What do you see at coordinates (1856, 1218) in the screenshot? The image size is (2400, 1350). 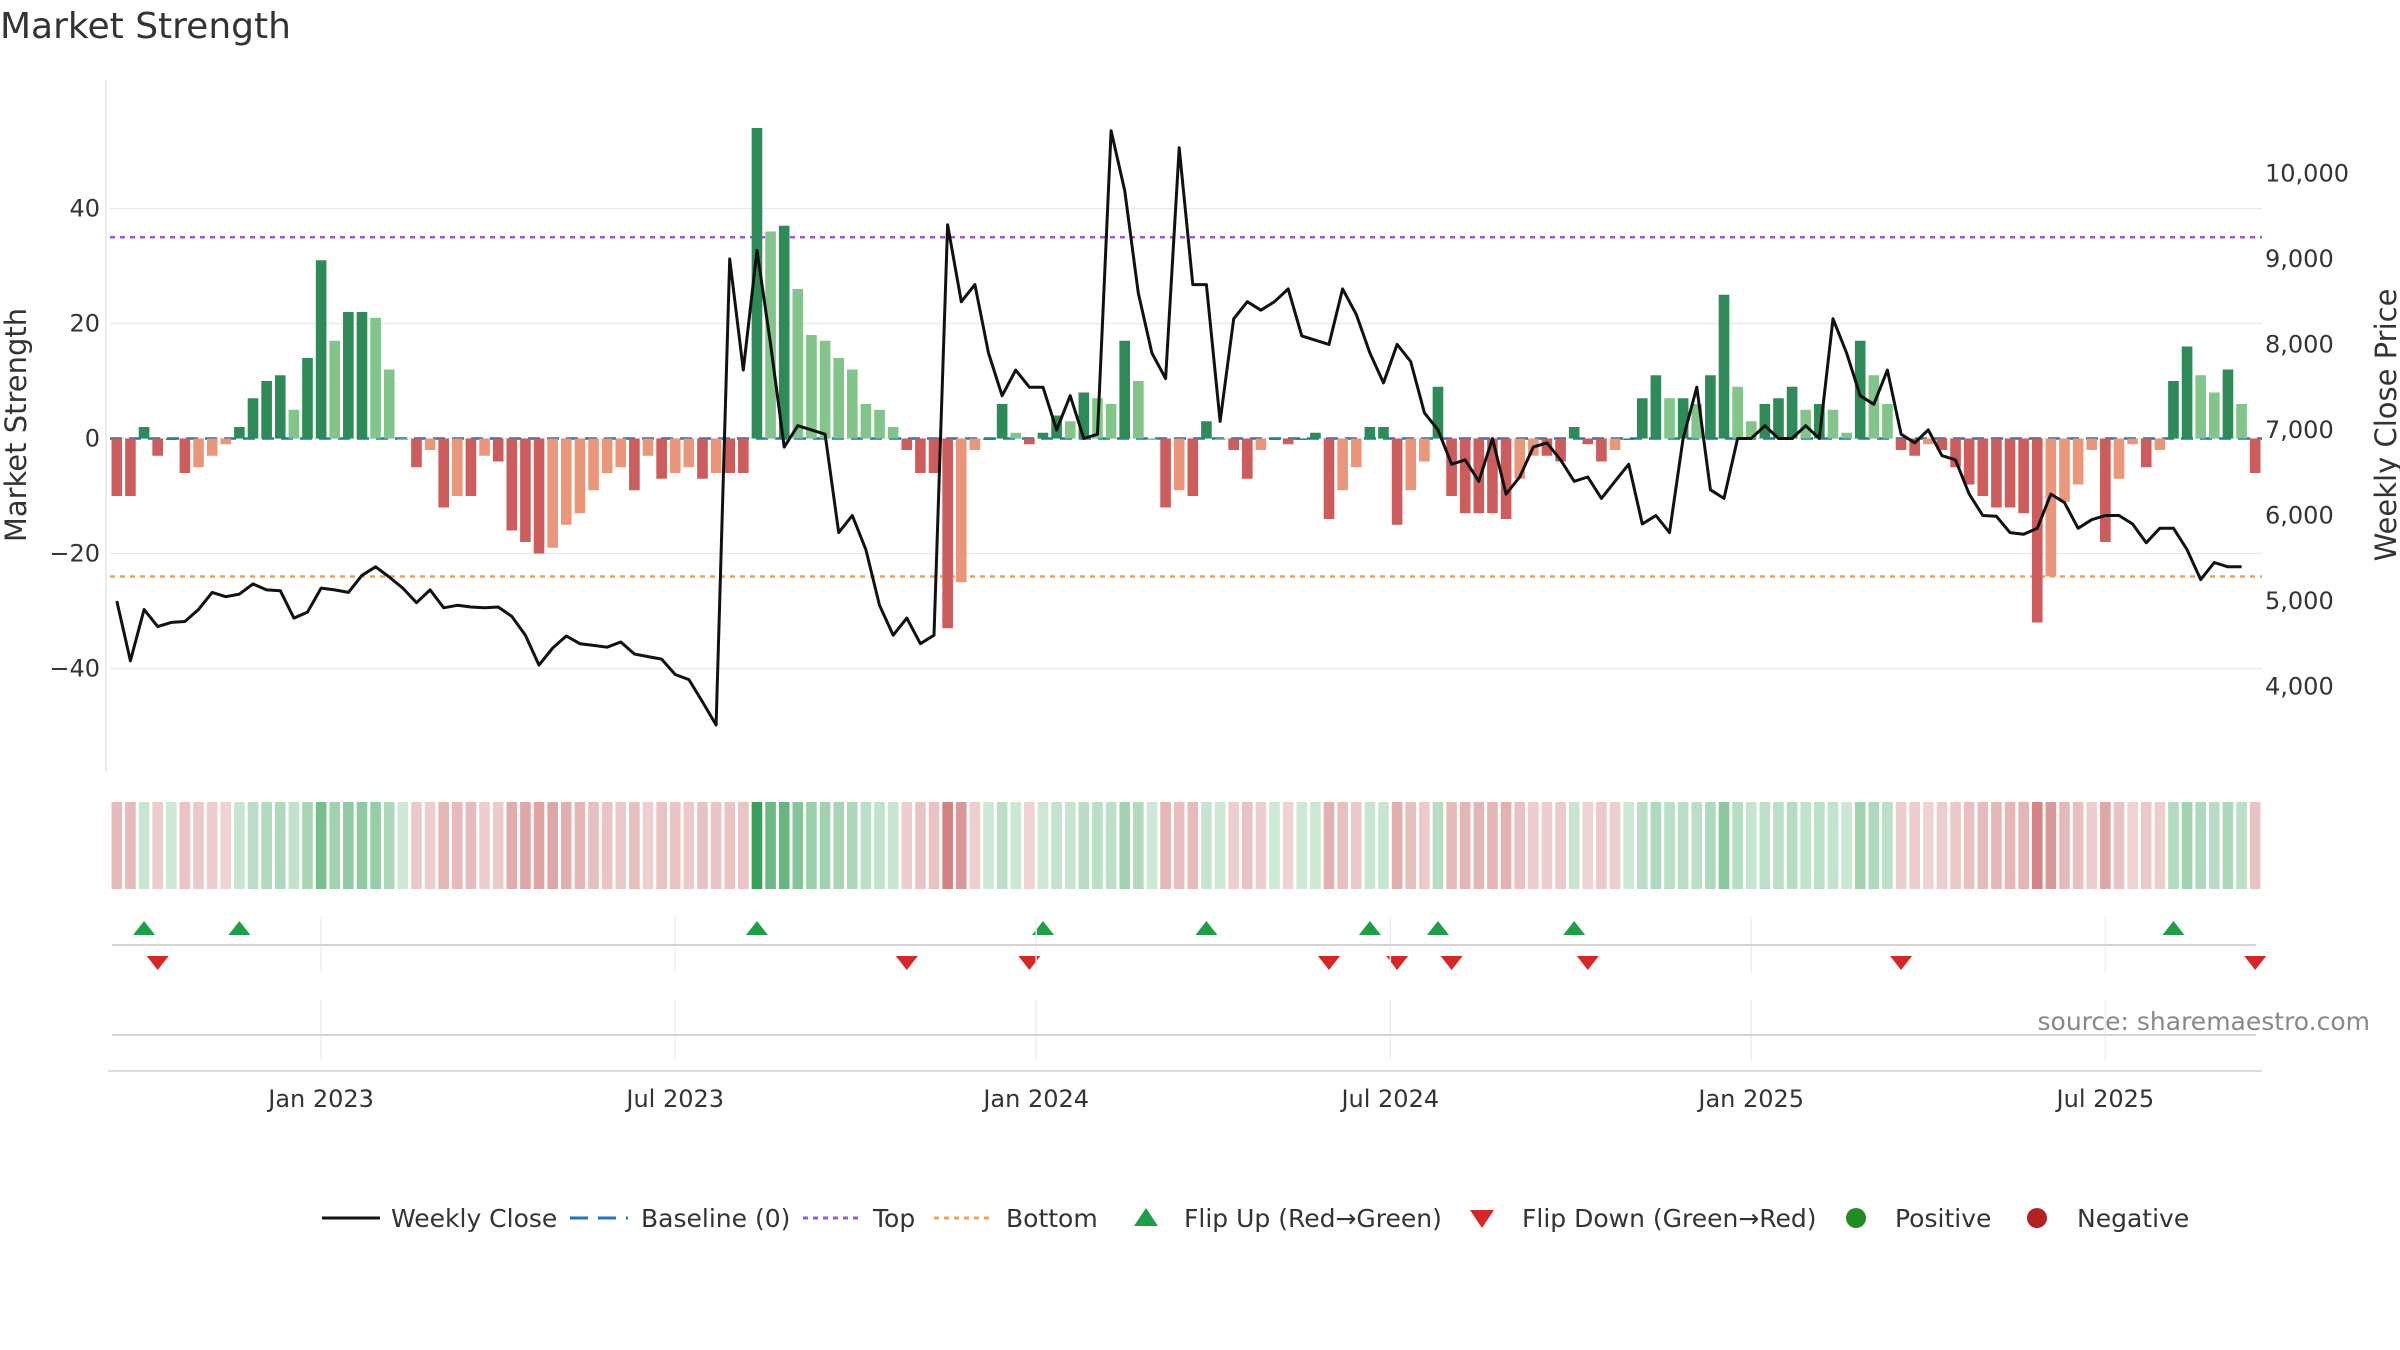 I see `legend-positive-swatch` at bounding box center [1856, 1218].